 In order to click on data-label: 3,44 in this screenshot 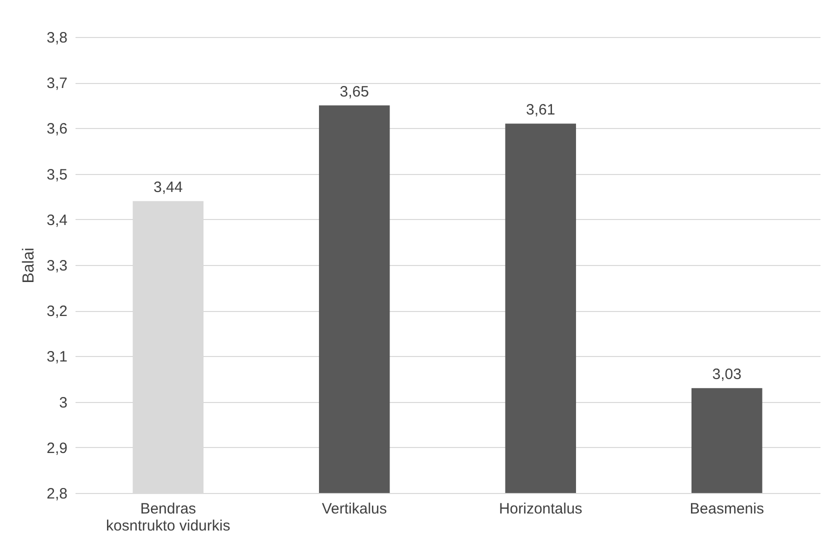, I will do `click(168, 187)`.